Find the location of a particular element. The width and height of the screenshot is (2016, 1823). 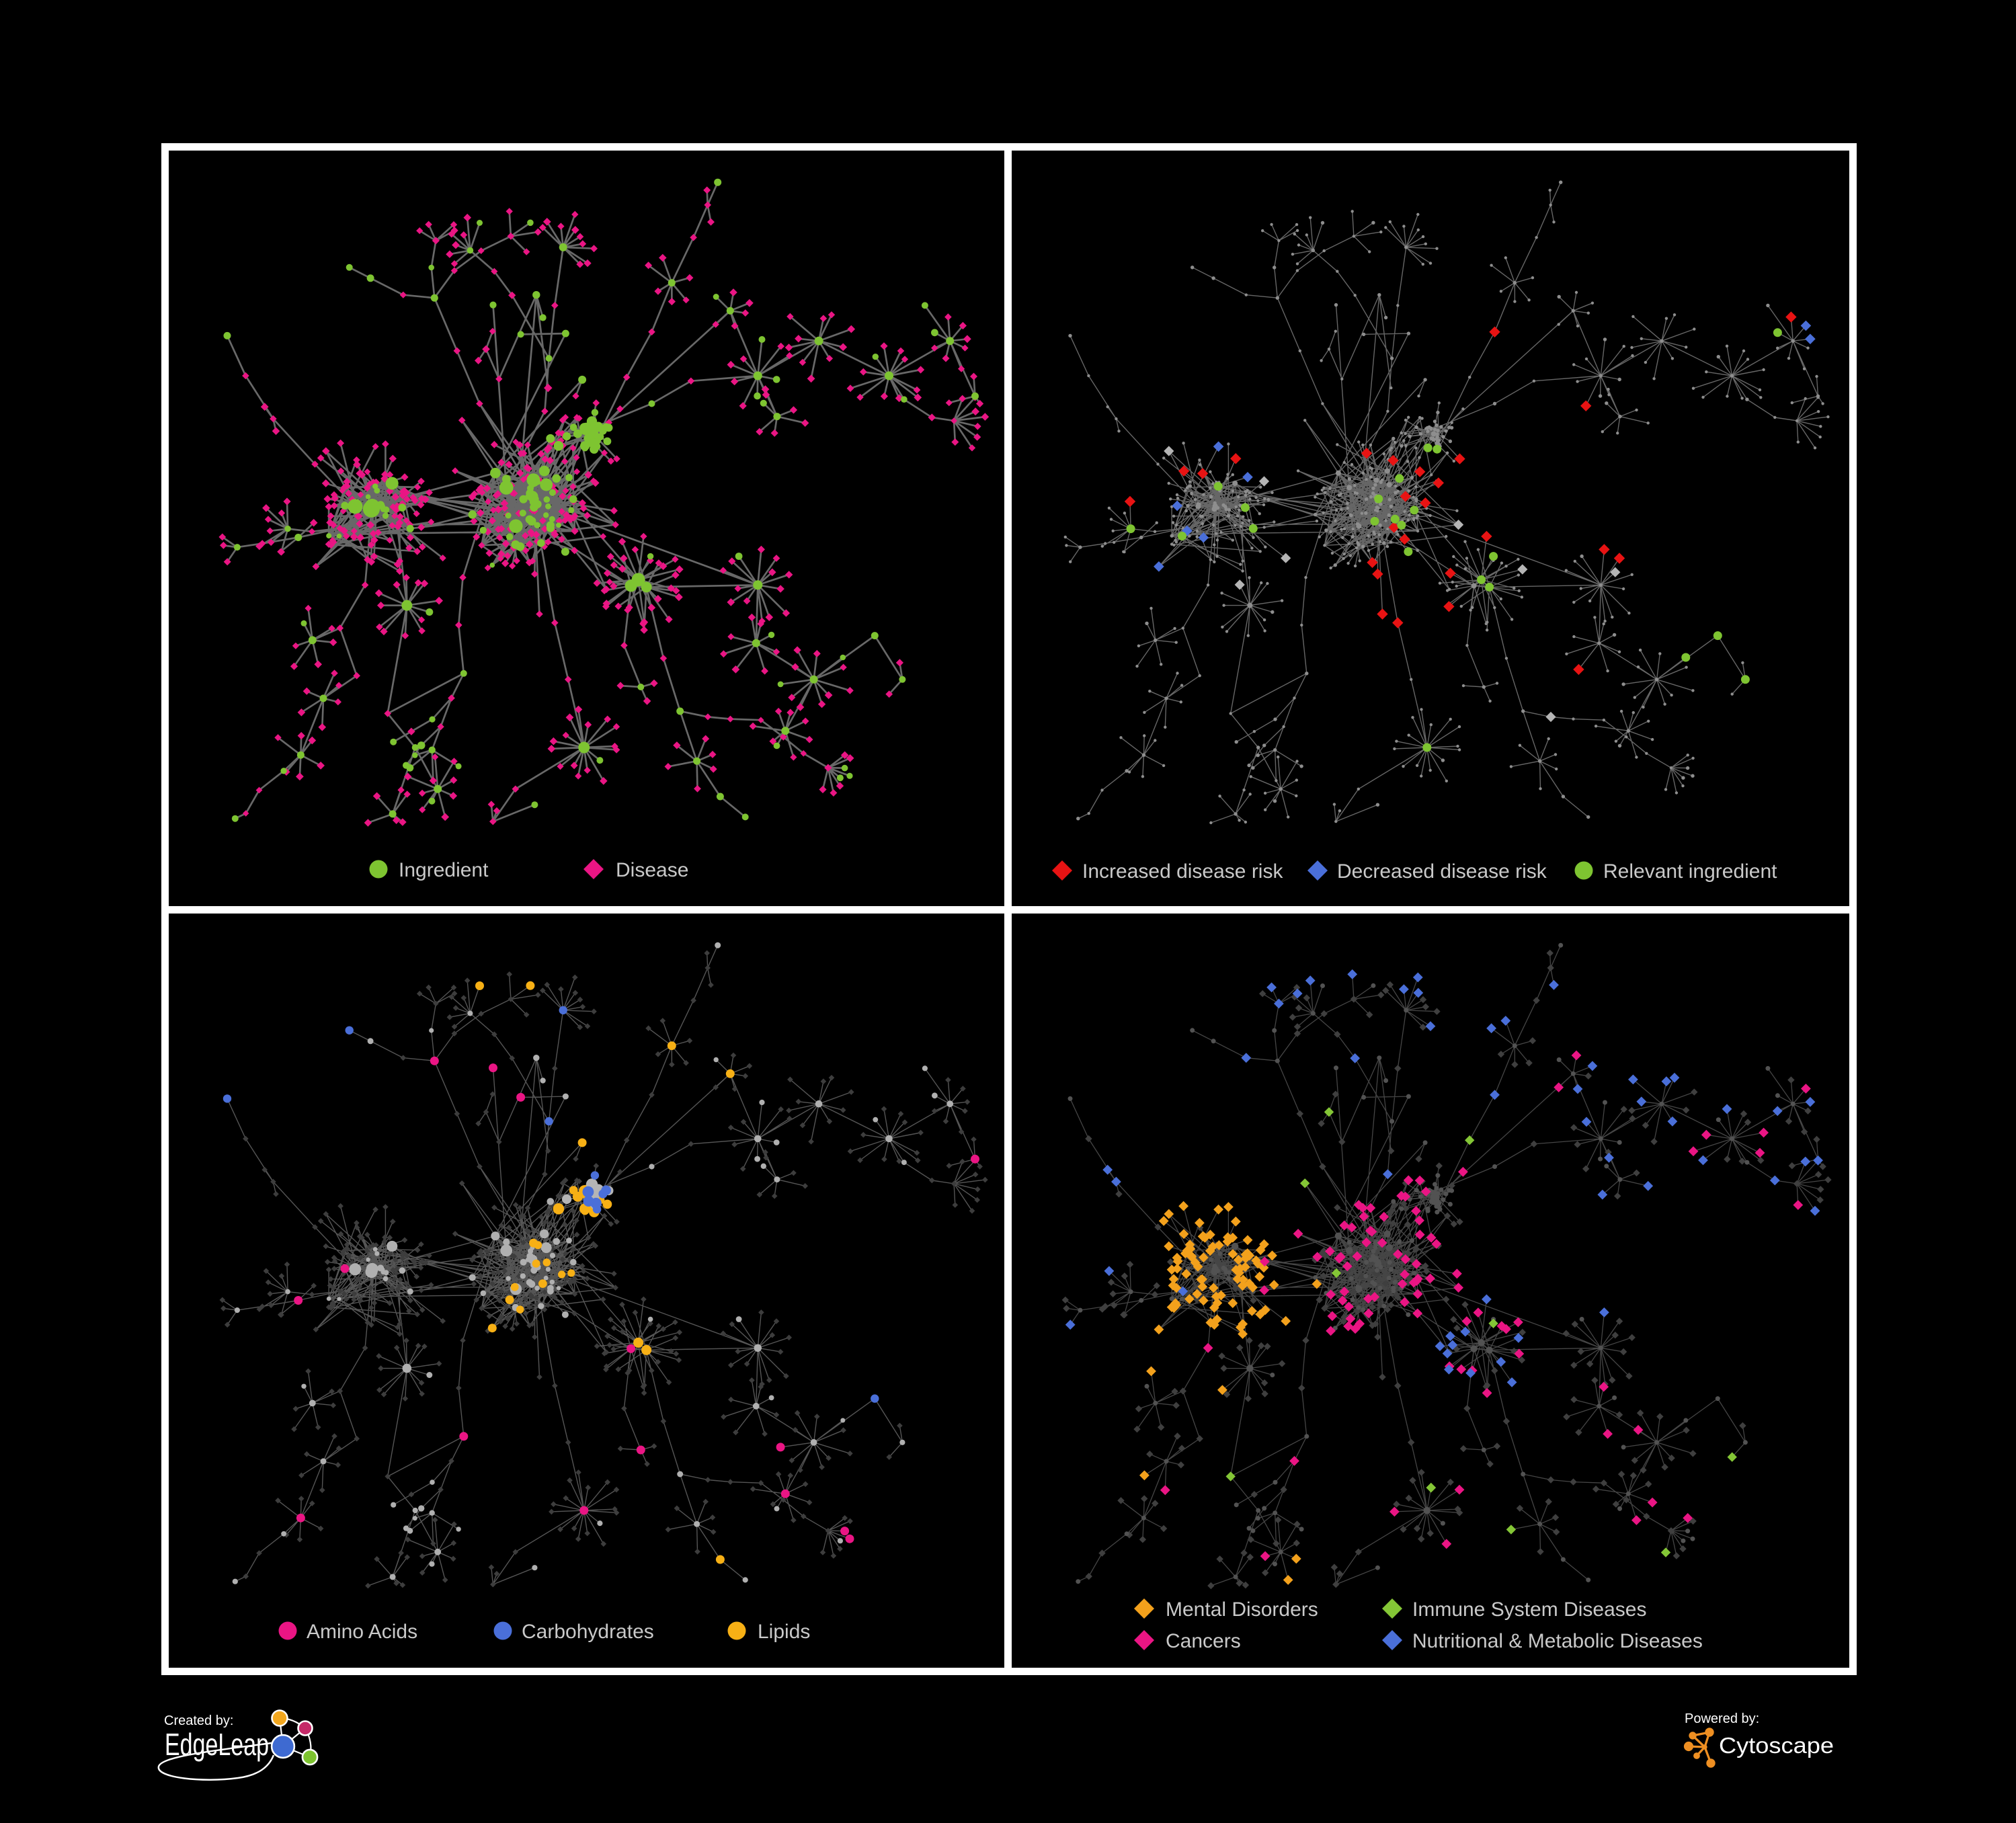

svg-text: Amino Acids is located at coordinates (362, 1632).